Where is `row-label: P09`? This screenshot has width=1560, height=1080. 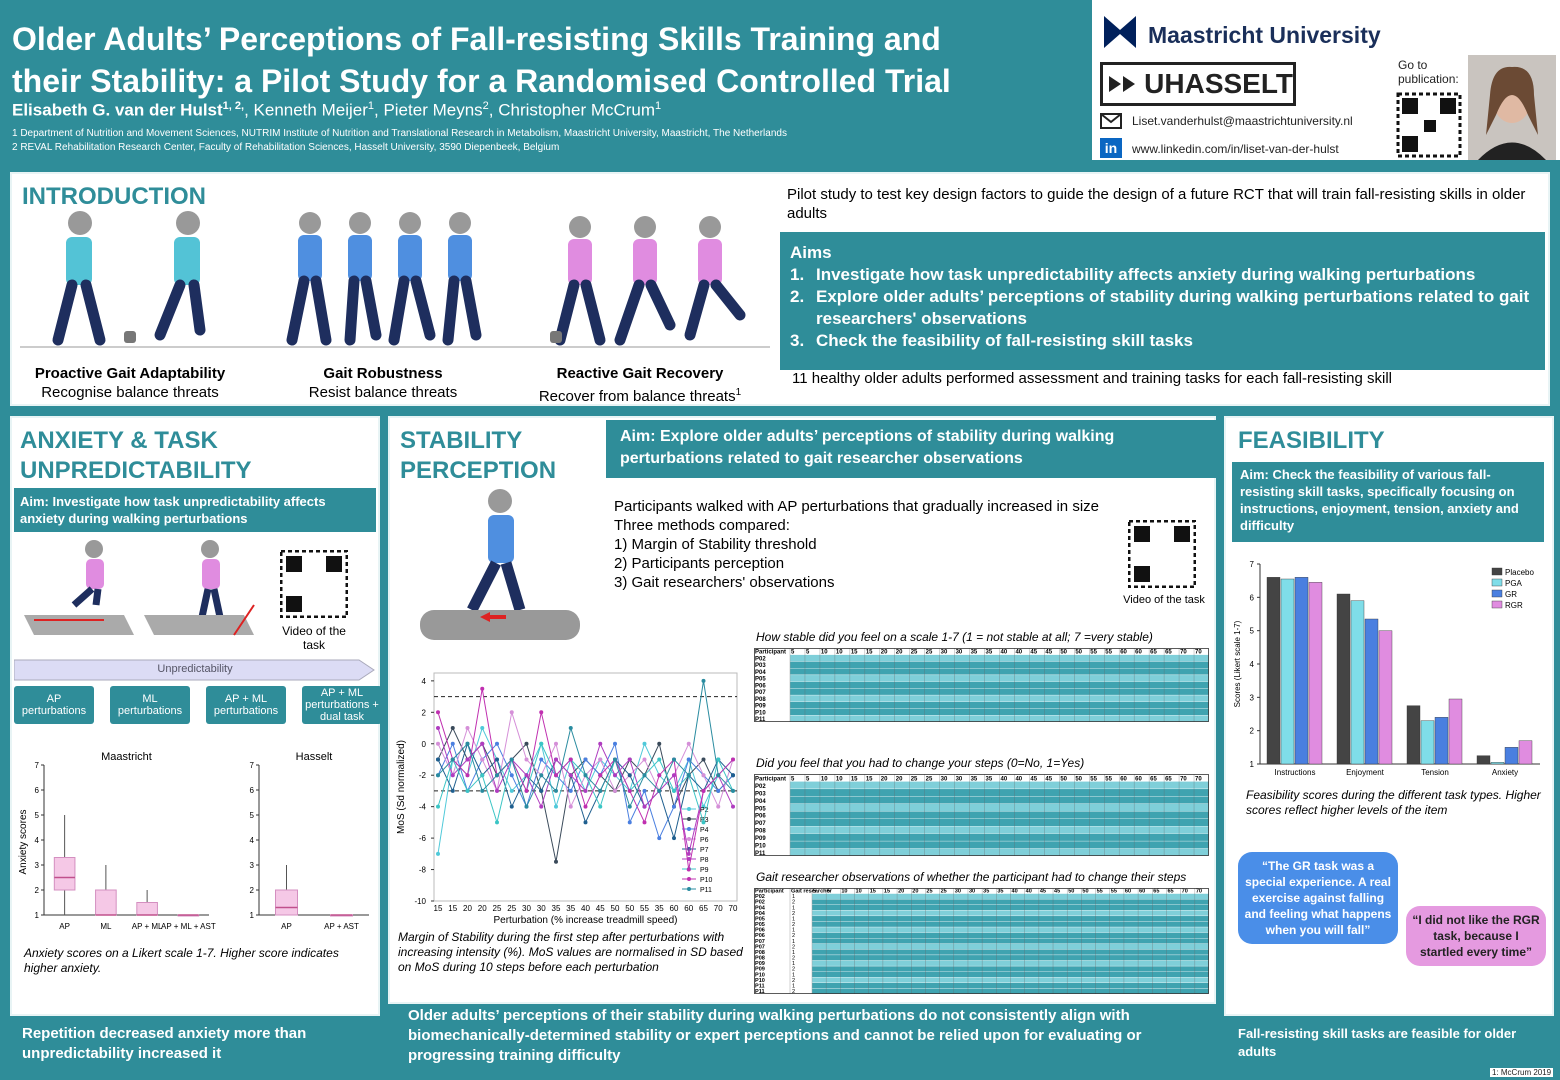 row-label: P09 is located at coordinates (760, 970).